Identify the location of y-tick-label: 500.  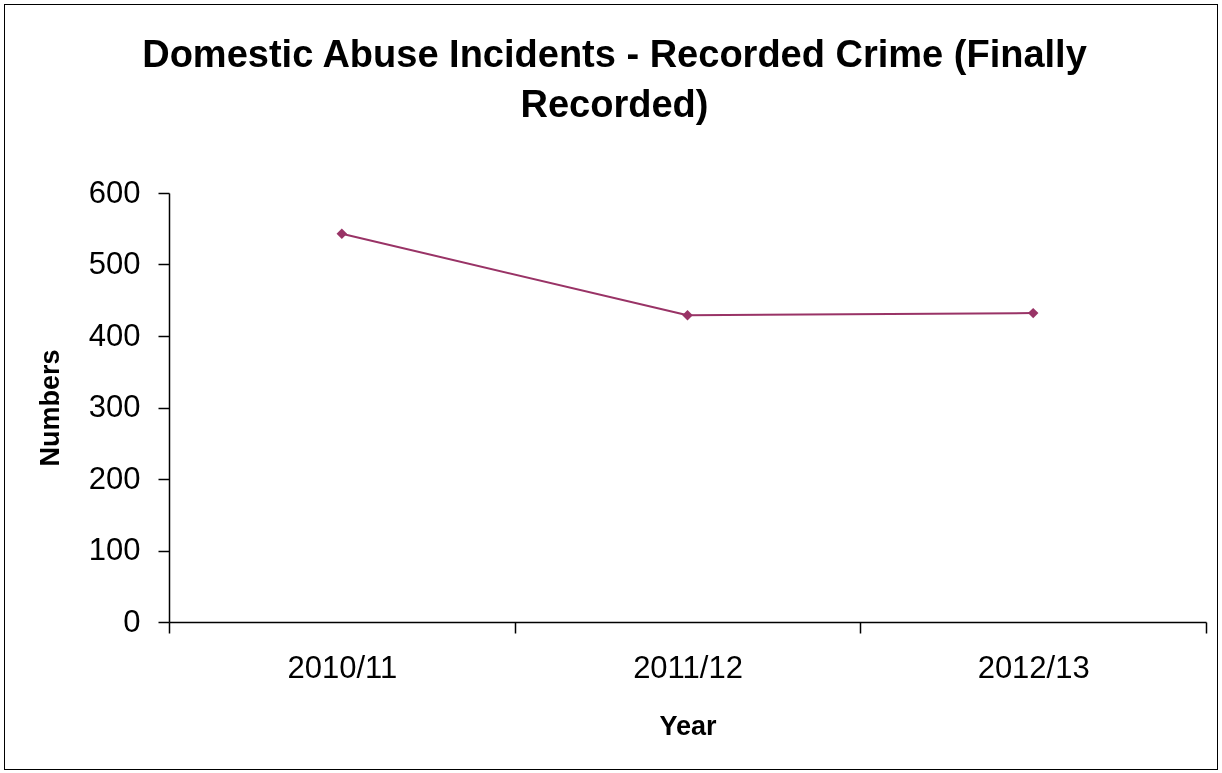
(114, 263).